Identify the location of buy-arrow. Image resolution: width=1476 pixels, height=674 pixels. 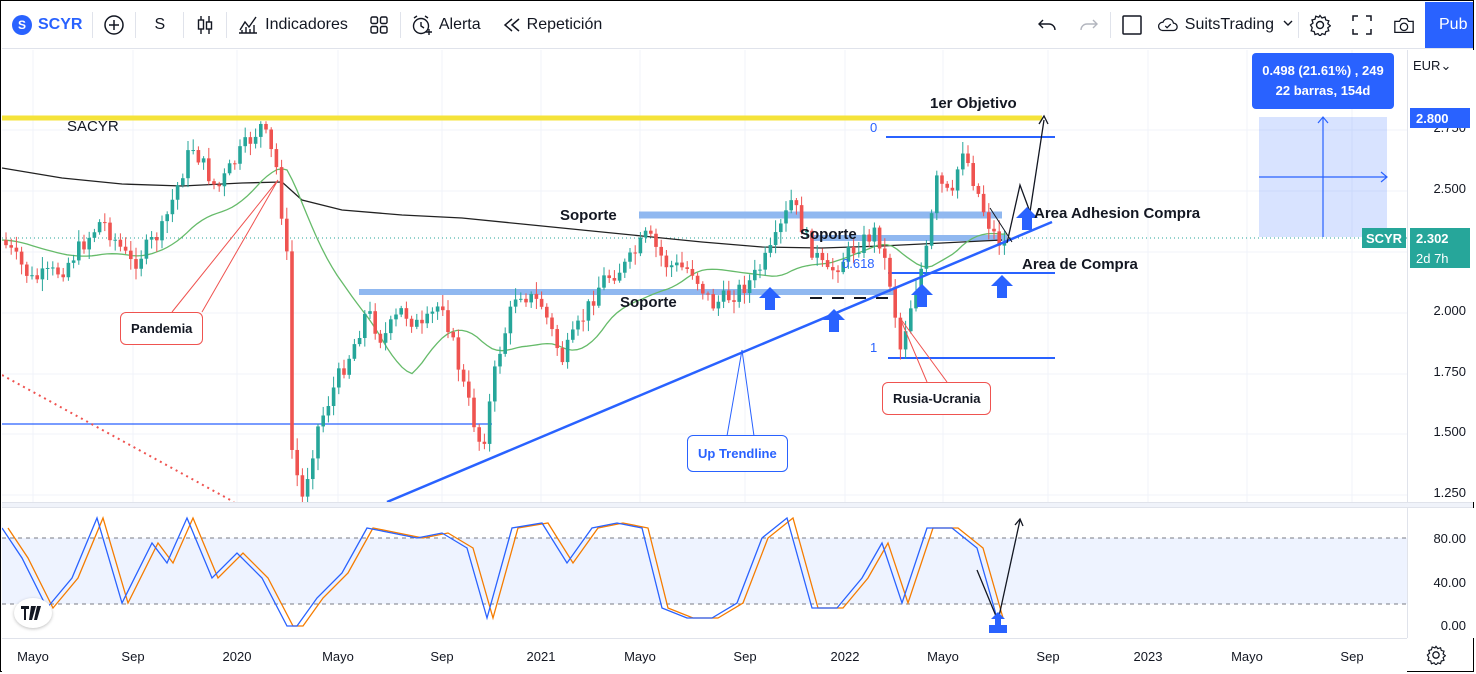
(922, 295).